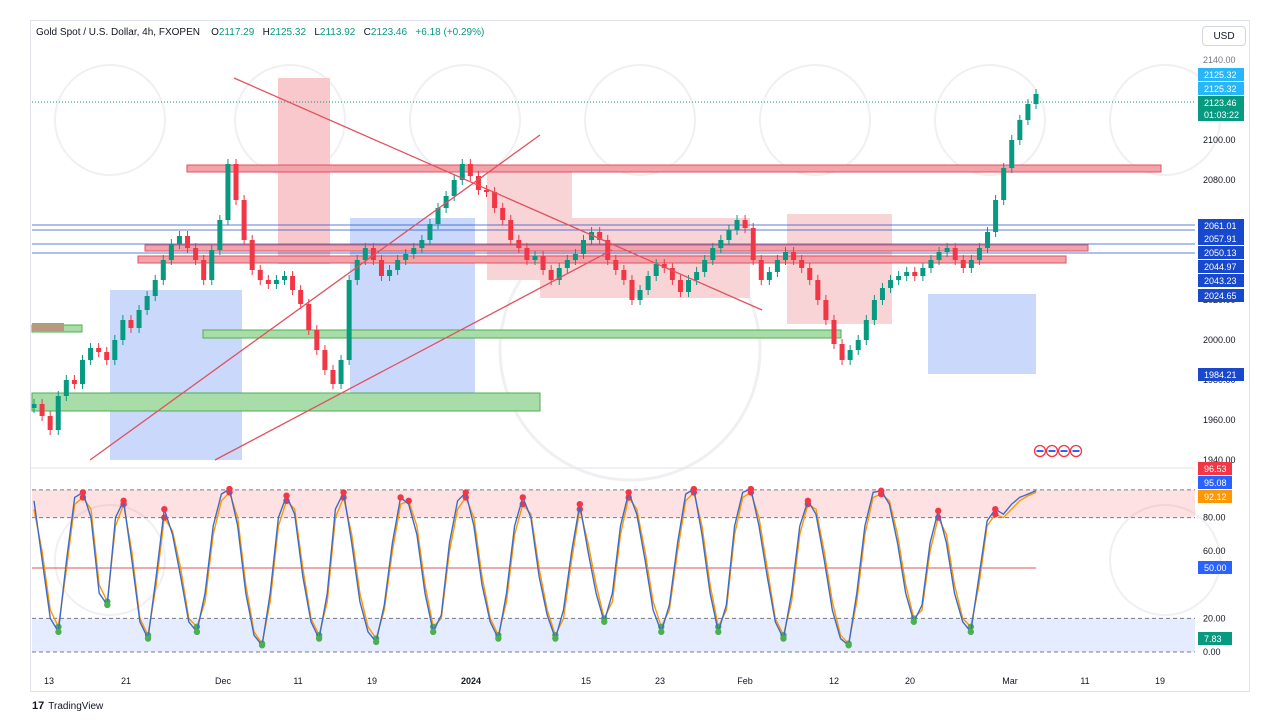  I want to click on time-tick-label: 19, so click(1160, 681).